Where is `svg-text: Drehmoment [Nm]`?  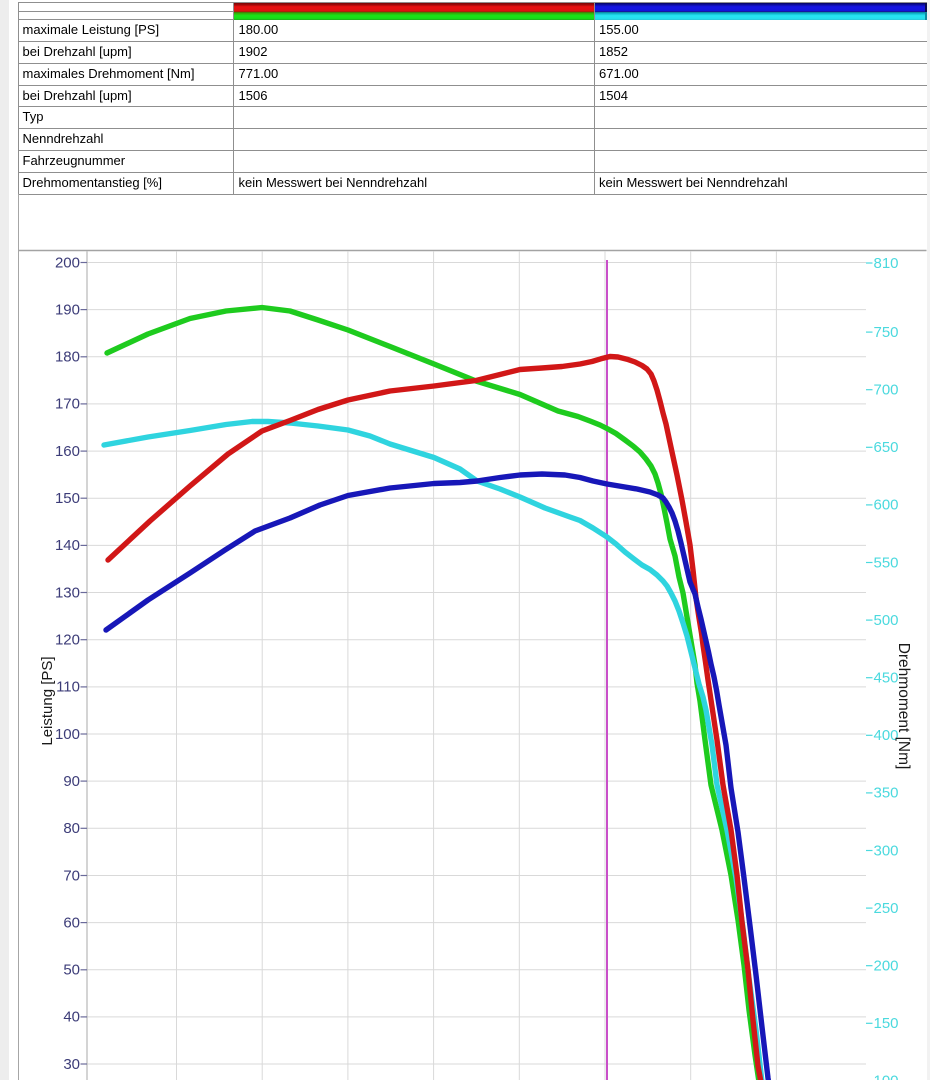
svg-text: Drehmoment [Nm] is located at coordinates (903, 706).